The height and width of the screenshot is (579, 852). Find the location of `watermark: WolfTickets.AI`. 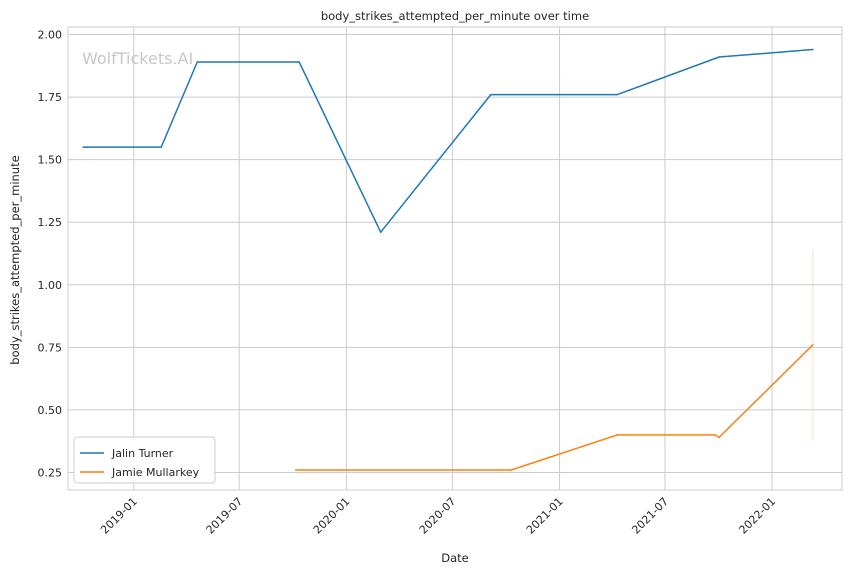

watermark: WolfTickets.AI is located at coordinates (137, 58).